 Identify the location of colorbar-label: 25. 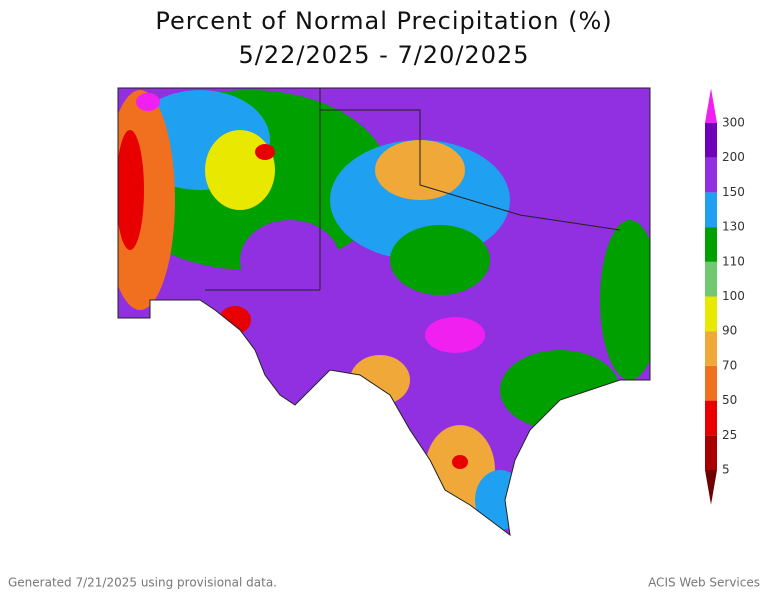
(729, 435).